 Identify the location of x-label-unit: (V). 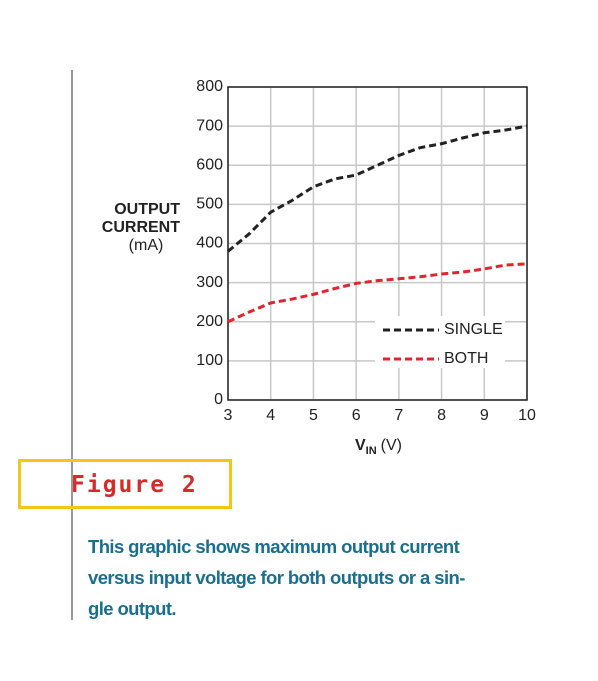
(391, 445).